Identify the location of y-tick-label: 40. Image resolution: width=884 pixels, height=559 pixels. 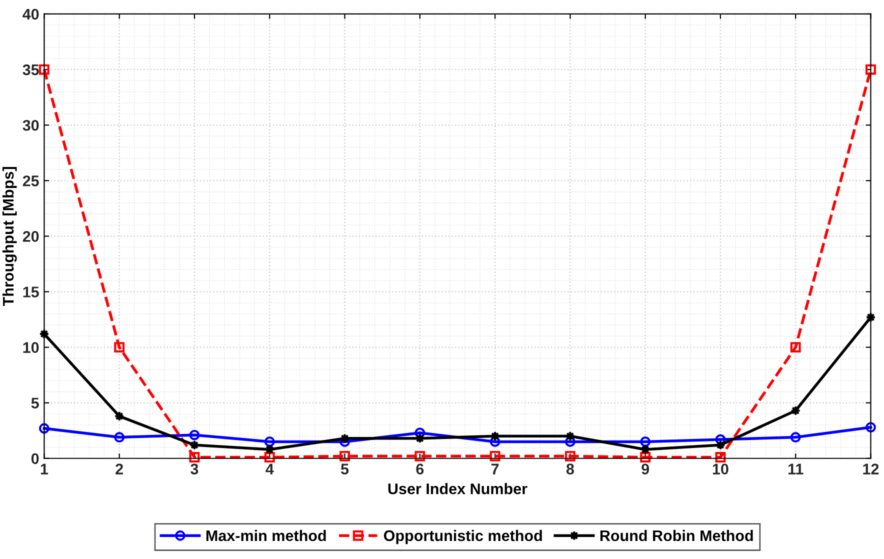
(30, 14).